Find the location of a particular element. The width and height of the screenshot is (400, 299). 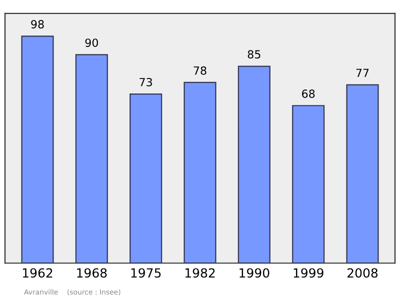

data-label: 90 is located at coordinates (91, 42).